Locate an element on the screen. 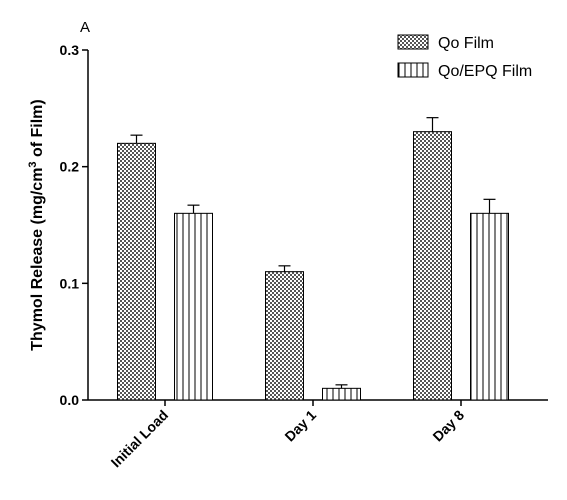 The height and width of the screenshot is (500, 567). legend: Qo Film Qo/EPQ Film is located at coordinates (464, 57).